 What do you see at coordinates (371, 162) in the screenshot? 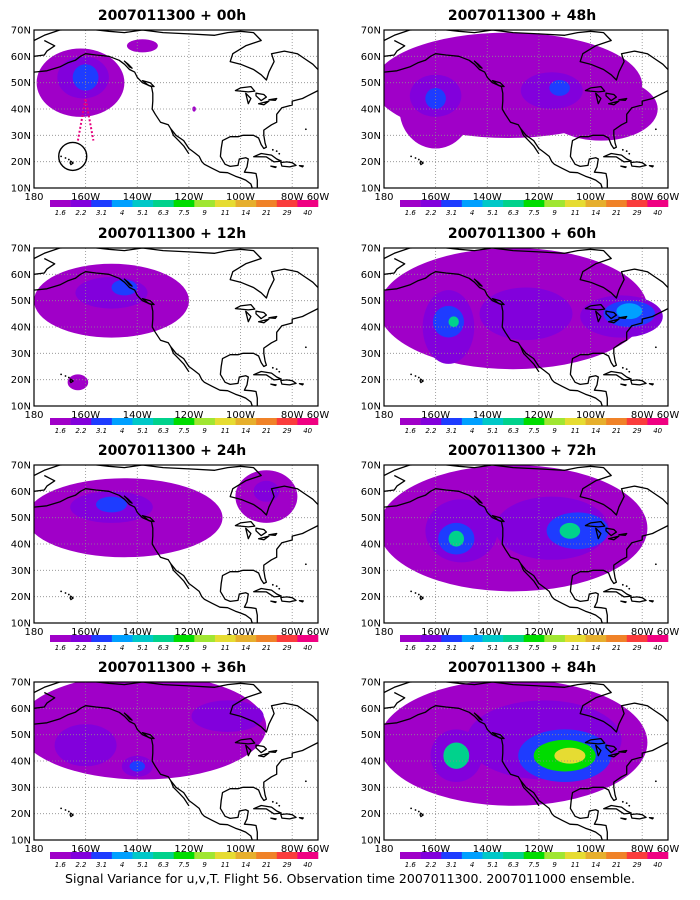
I see `y-tick-label: 20N` at bounding box center [371, 162].